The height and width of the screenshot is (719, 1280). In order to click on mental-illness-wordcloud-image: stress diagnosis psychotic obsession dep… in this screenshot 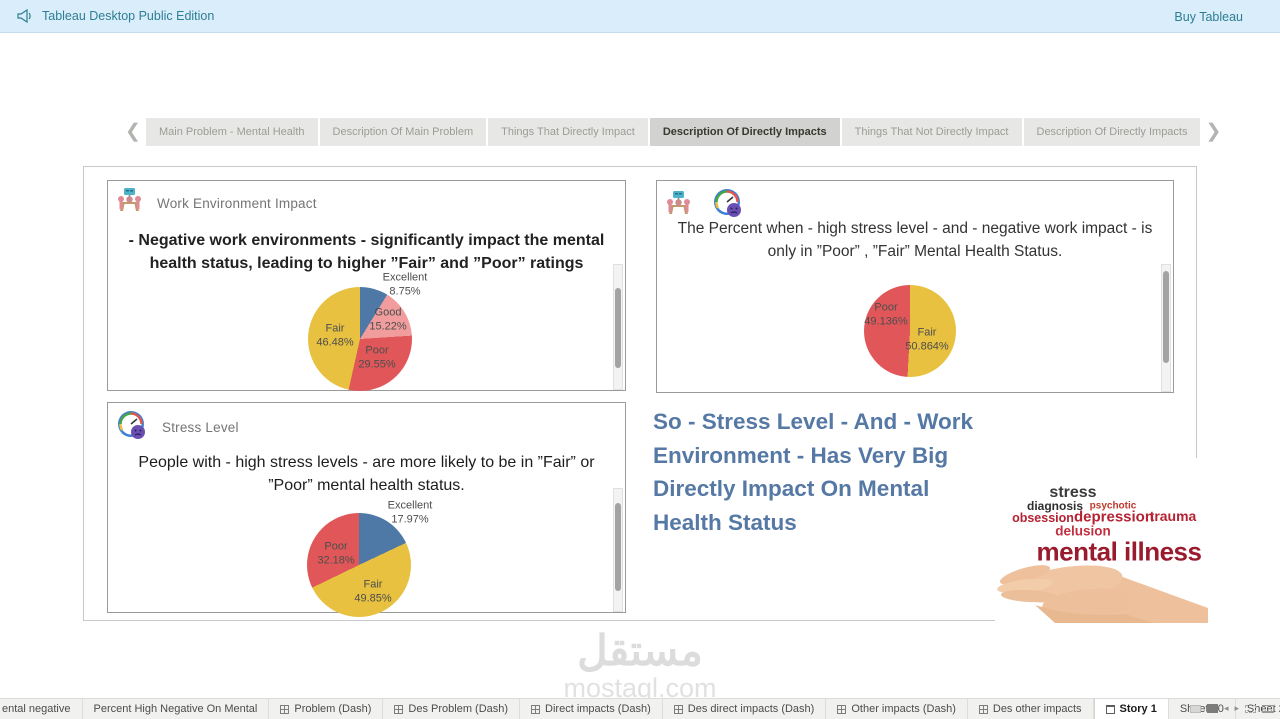, I will do `click(1101, 540)`.